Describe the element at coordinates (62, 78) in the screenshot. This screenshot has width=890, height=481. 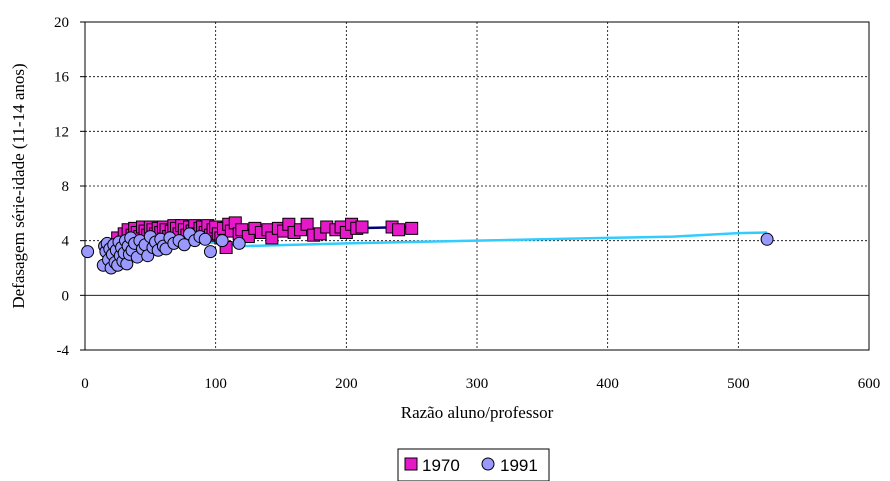
I see `y-tick-label: 16` at that location.